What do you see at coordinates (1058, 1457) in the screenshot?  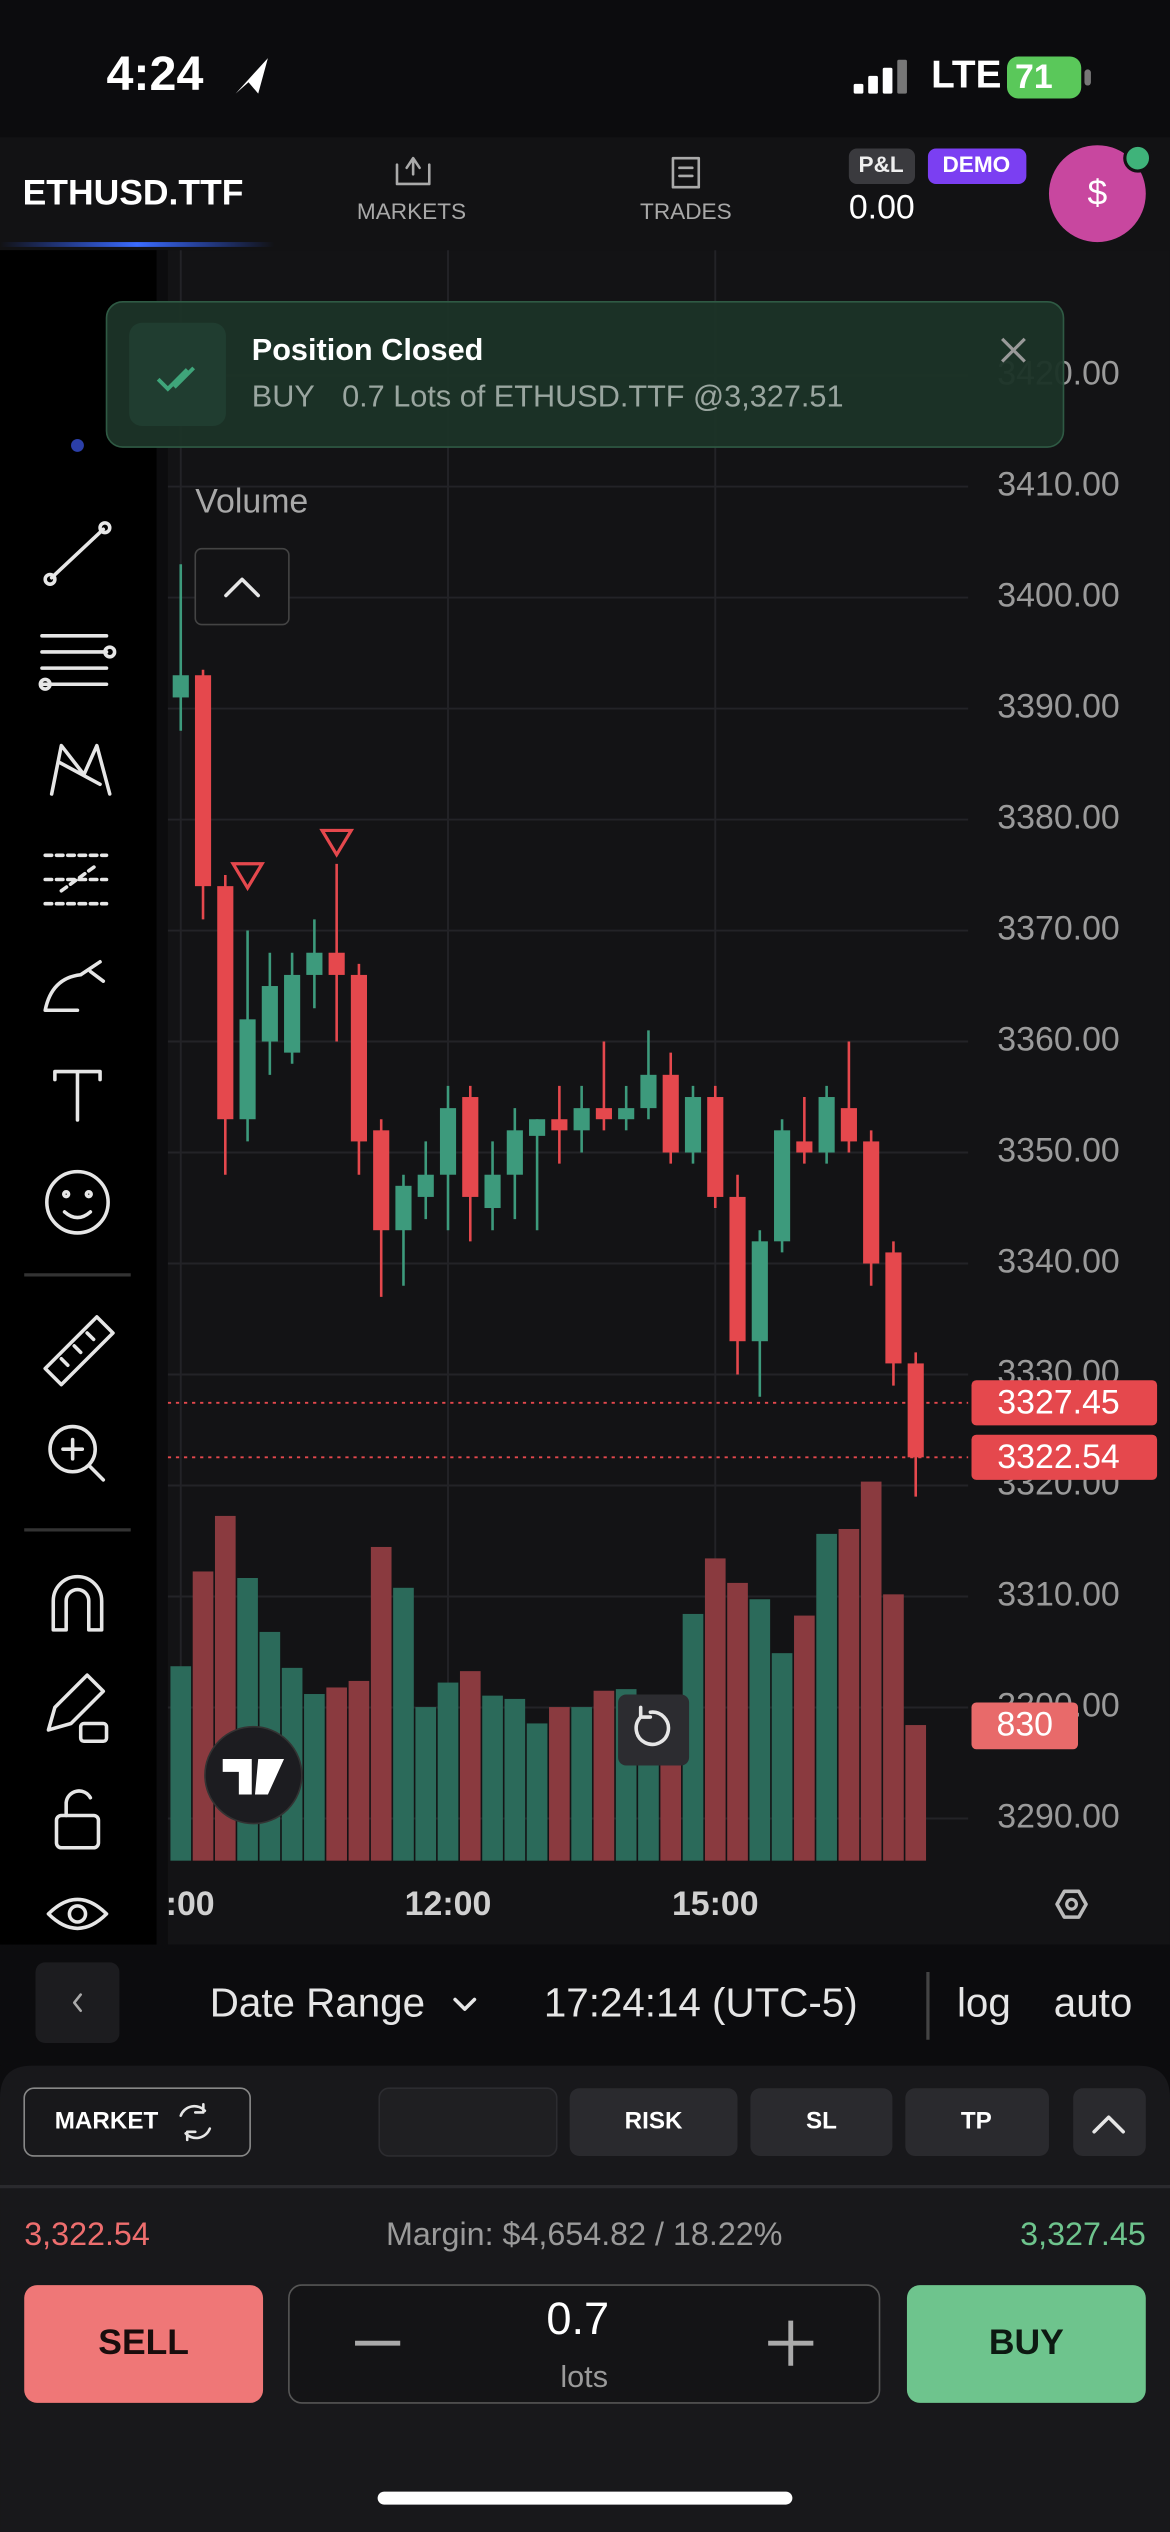 I see `price-label: 3322.54` at bounding box center [1058, 1457].